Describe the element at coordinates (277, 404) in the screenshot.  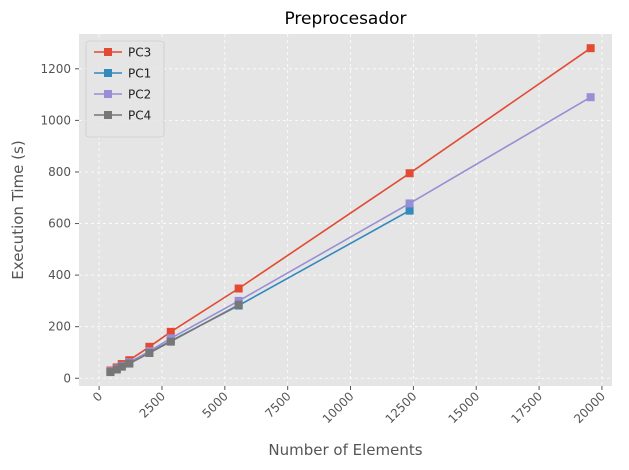
I see `x-tick-label: 7500` at that location.